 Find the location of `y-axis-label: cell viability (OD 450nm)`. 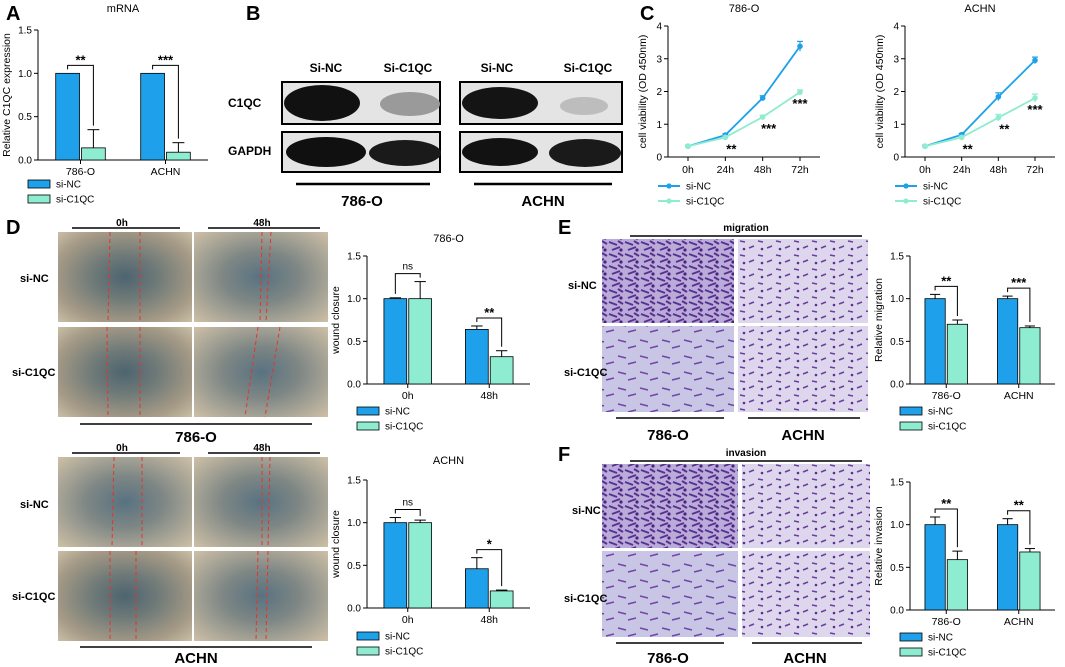

y-axis-label: cell viability (OD 450nm) is located at coordinates (880, 92).